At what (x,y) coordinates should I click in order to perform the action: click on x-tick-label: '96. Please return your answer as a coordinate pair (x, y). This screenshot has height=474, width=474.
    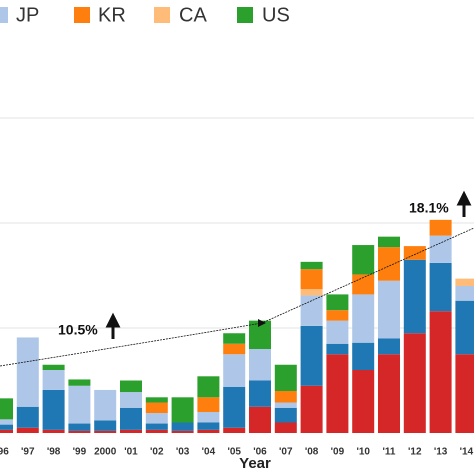
    Looking at the image, I should click on (4, 452).